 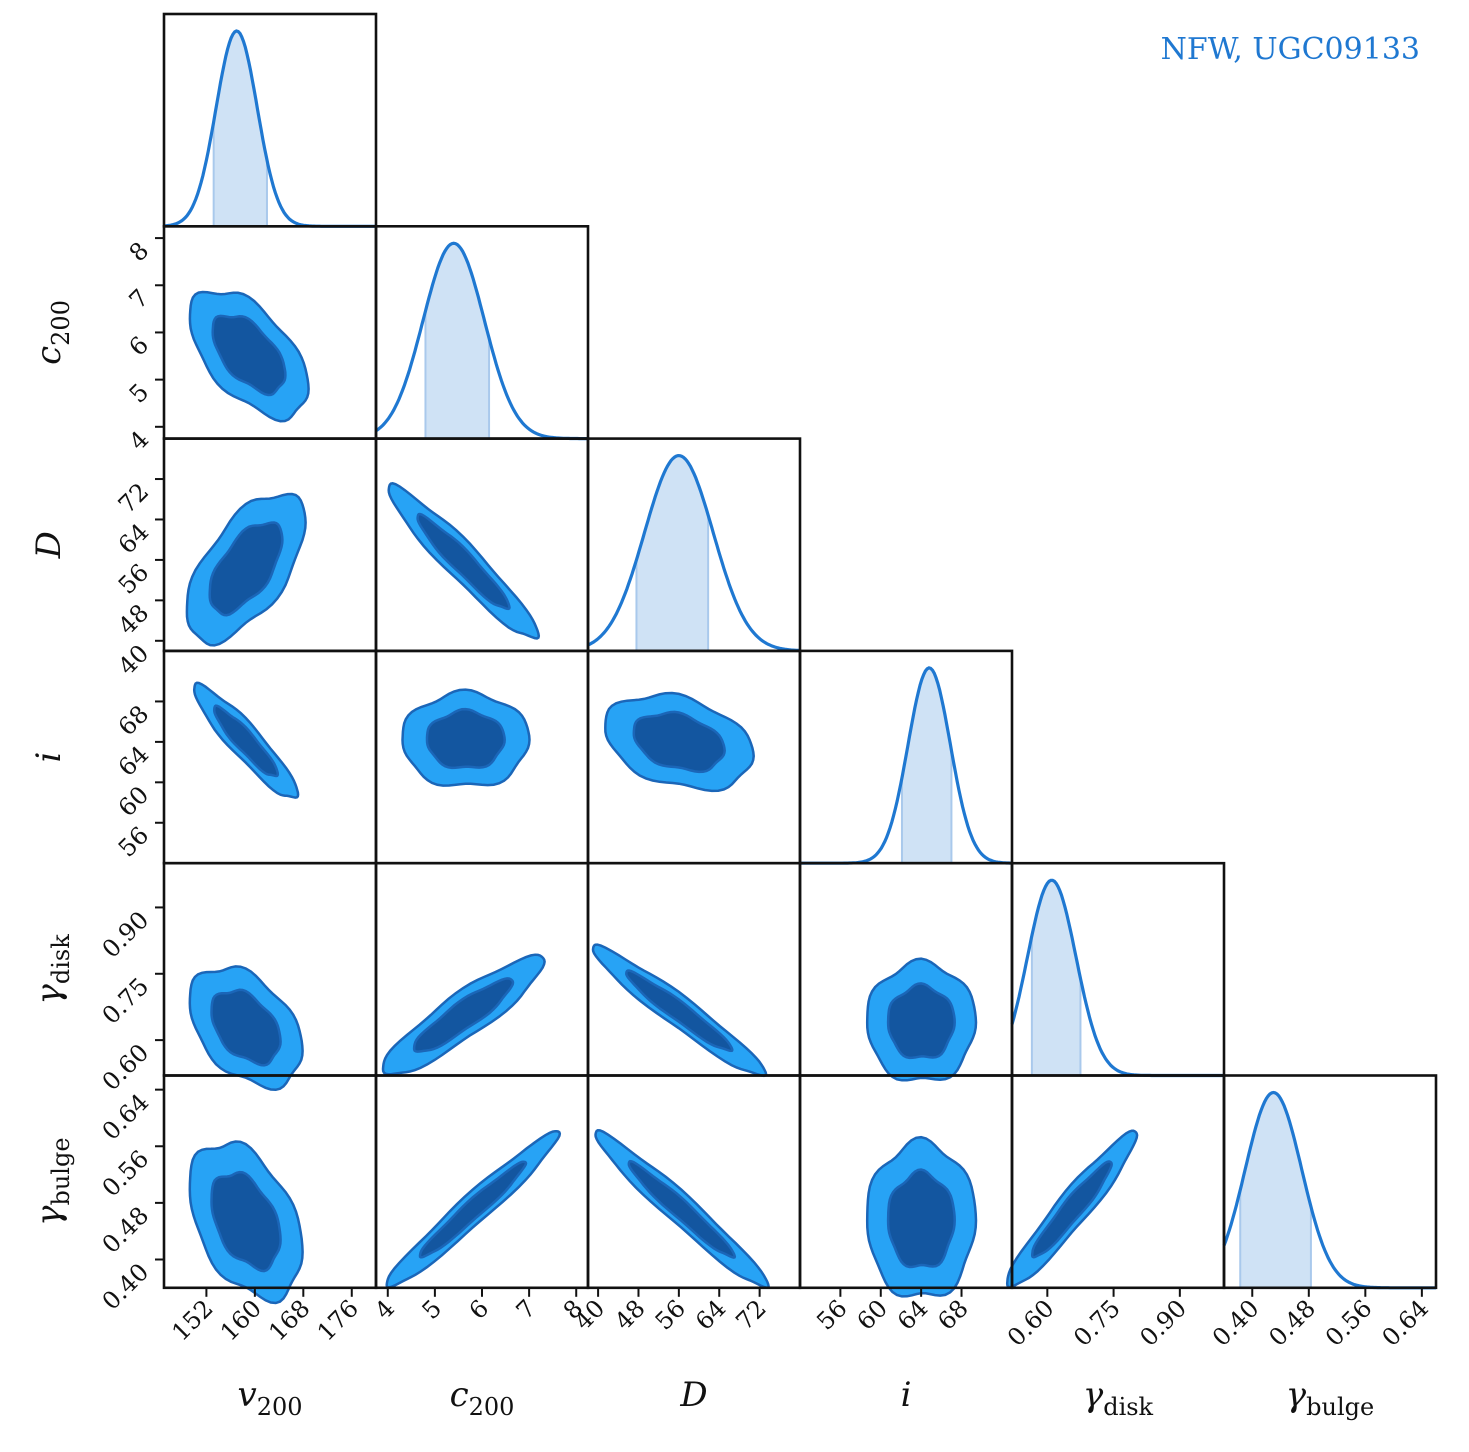 What do you see at coordinates (133, 659) in the screenshot?
I see `y-tick-label-D-0: 40` at bounding box center [133, 659].